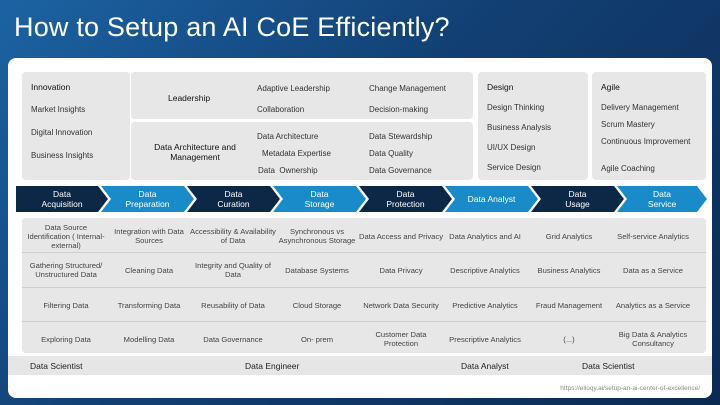 The width and height of the screenshot is (720, 405). I want to click on grid-cell: Synchronous vs Asynchronous Storage, so click(317, 236).